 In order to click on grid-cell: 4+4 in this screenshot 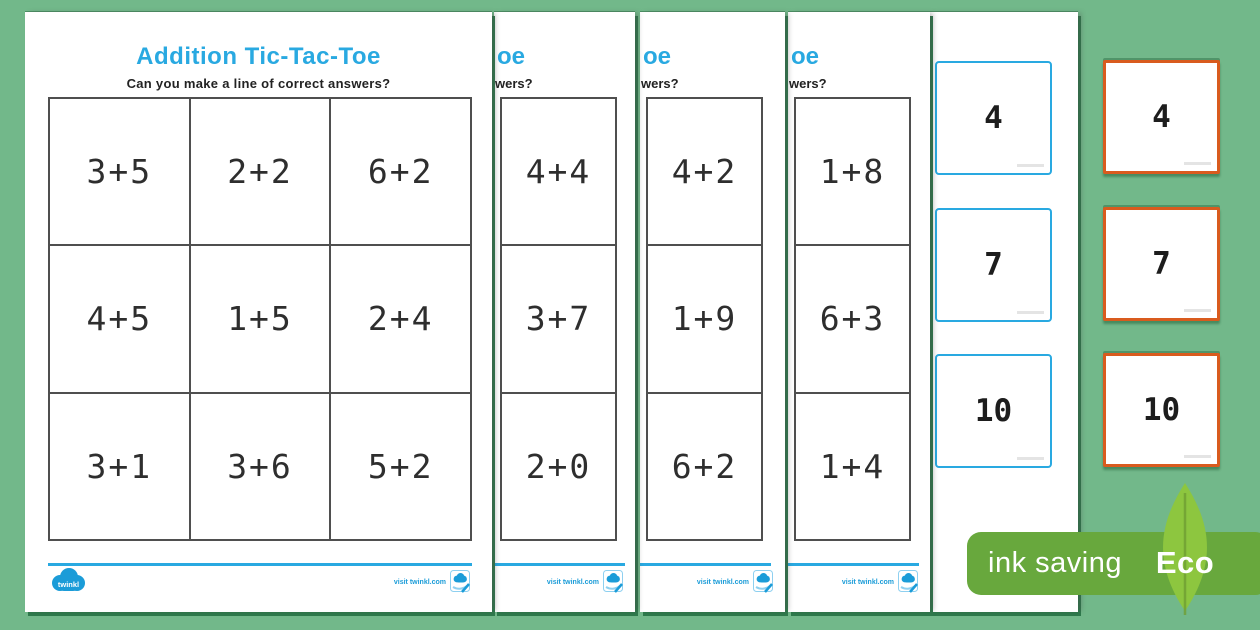, I will do `click(558, 172)`.